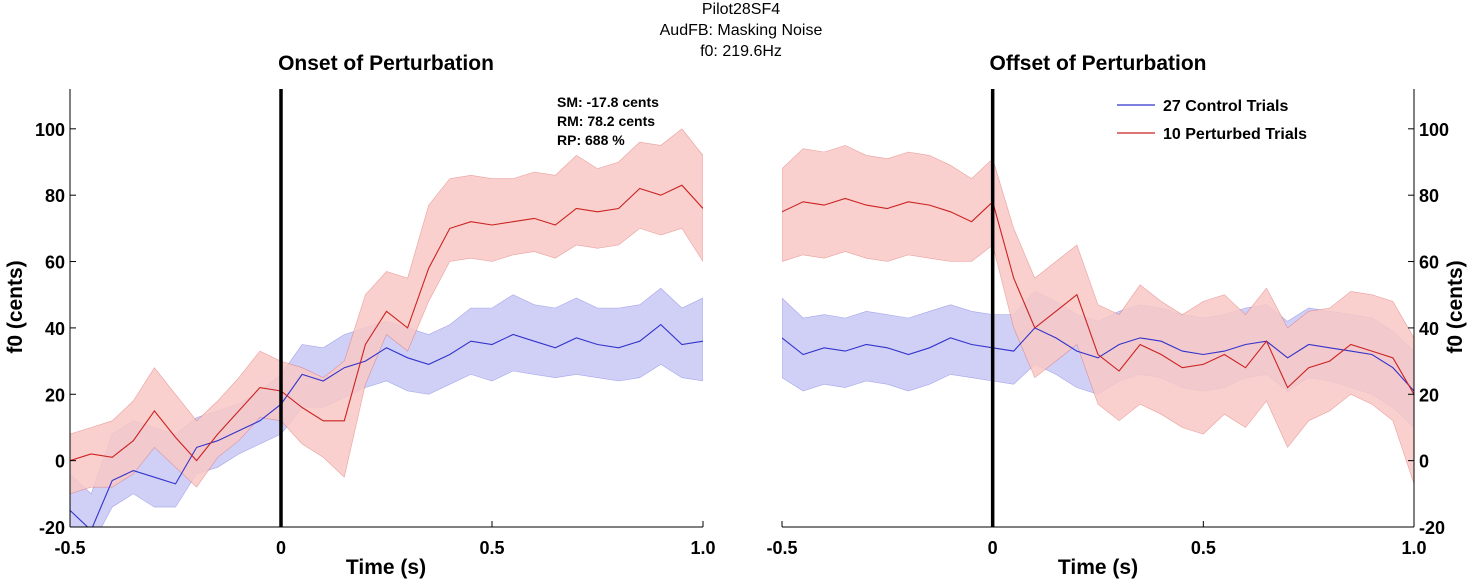 This screenshot has height=584, width=1482. What do you see at coordinates (281, 548) in the screenshot?
I see `onset-x-tick-label: 0` at bounding box center [281, 548].